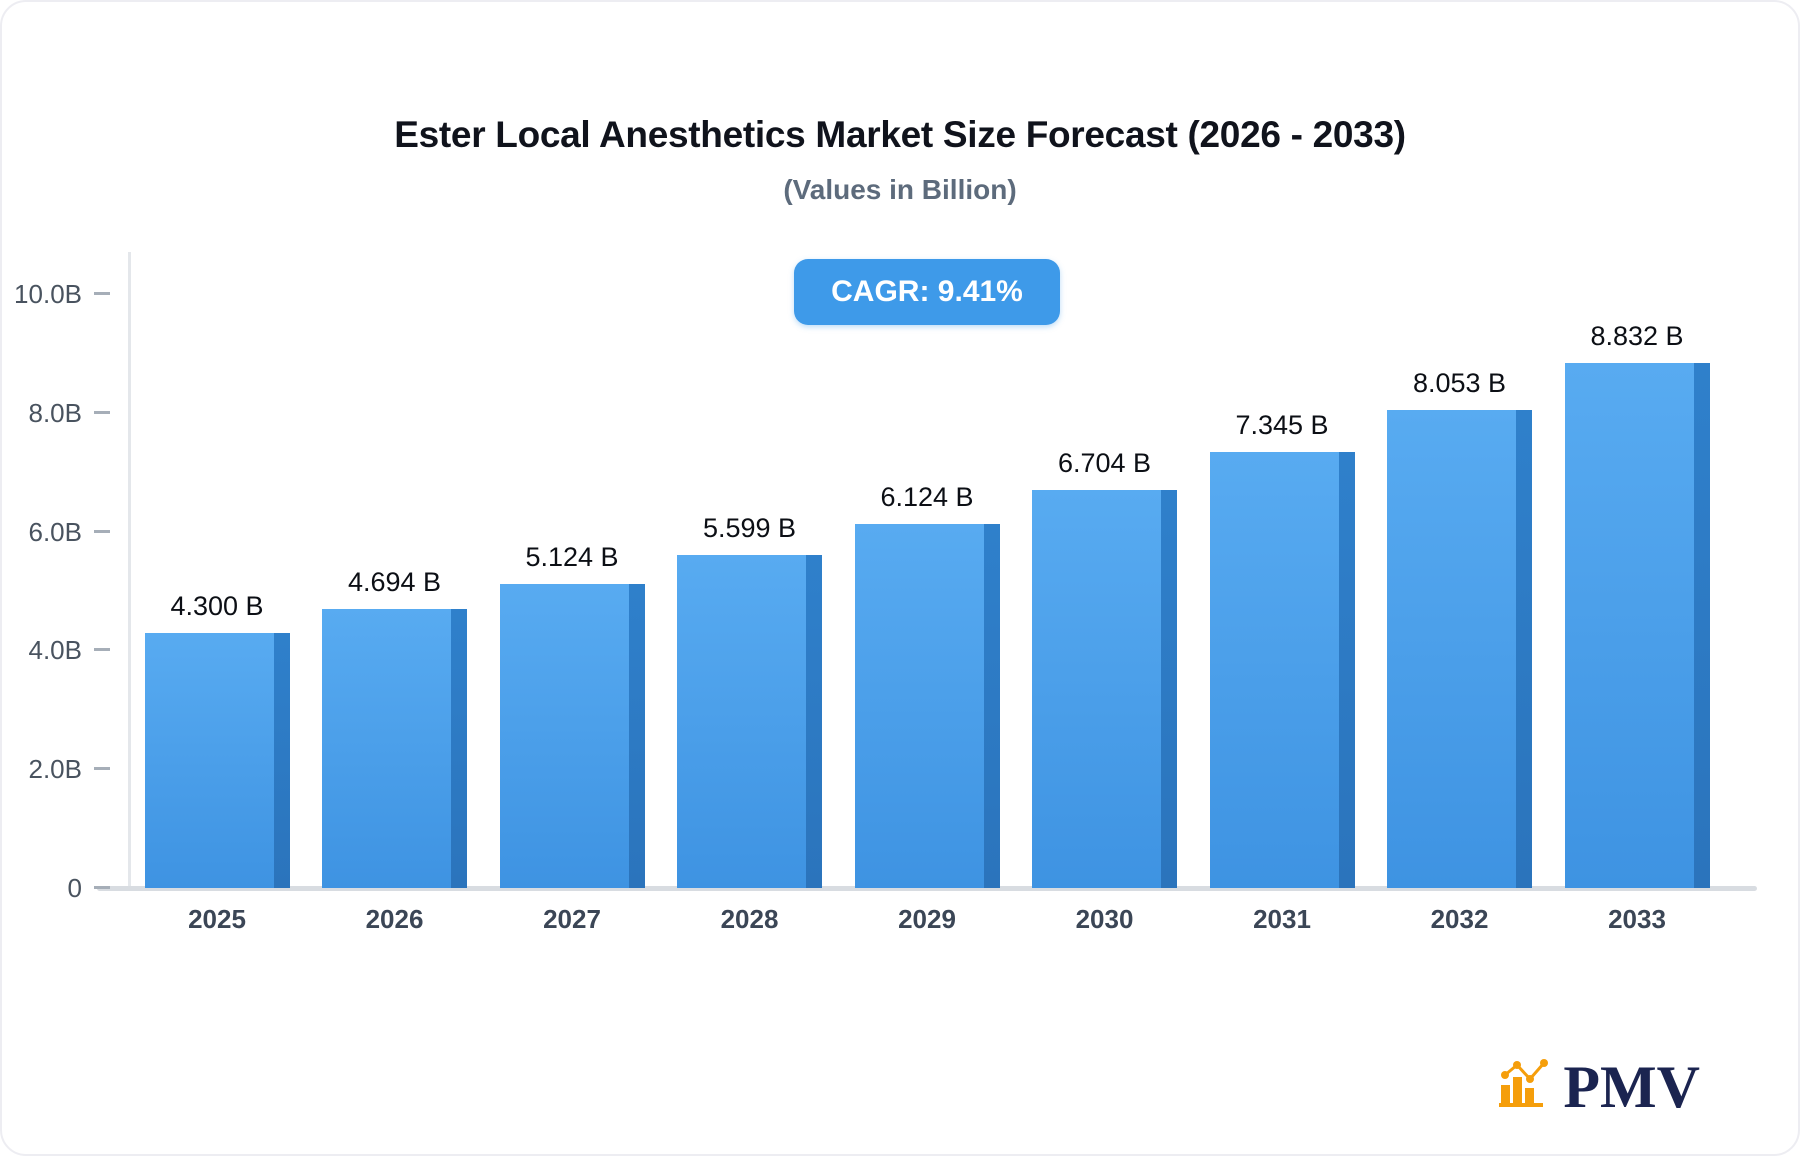 The width and height of the screenshot is (1800, 1156). I want to click on x-axis-label: 2025, so click(217, 919).